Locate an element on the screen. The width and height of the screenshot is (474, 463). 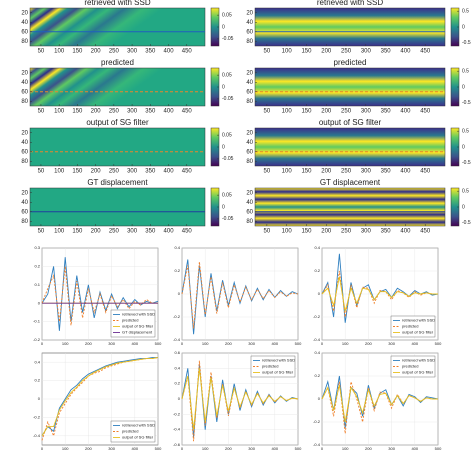
legend-label: GT displacement is located at coordinates (137, 332).